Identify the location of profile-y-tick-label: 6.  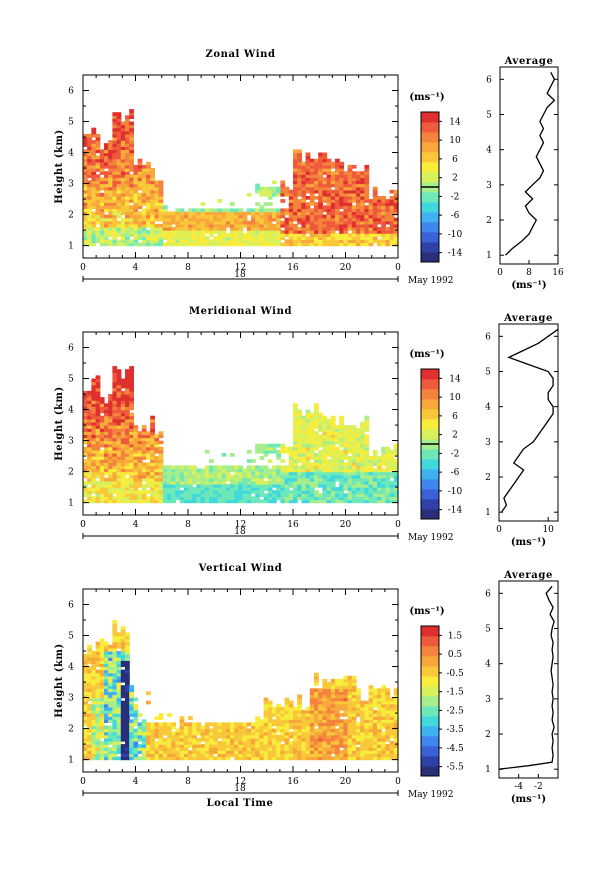
(489, 80).